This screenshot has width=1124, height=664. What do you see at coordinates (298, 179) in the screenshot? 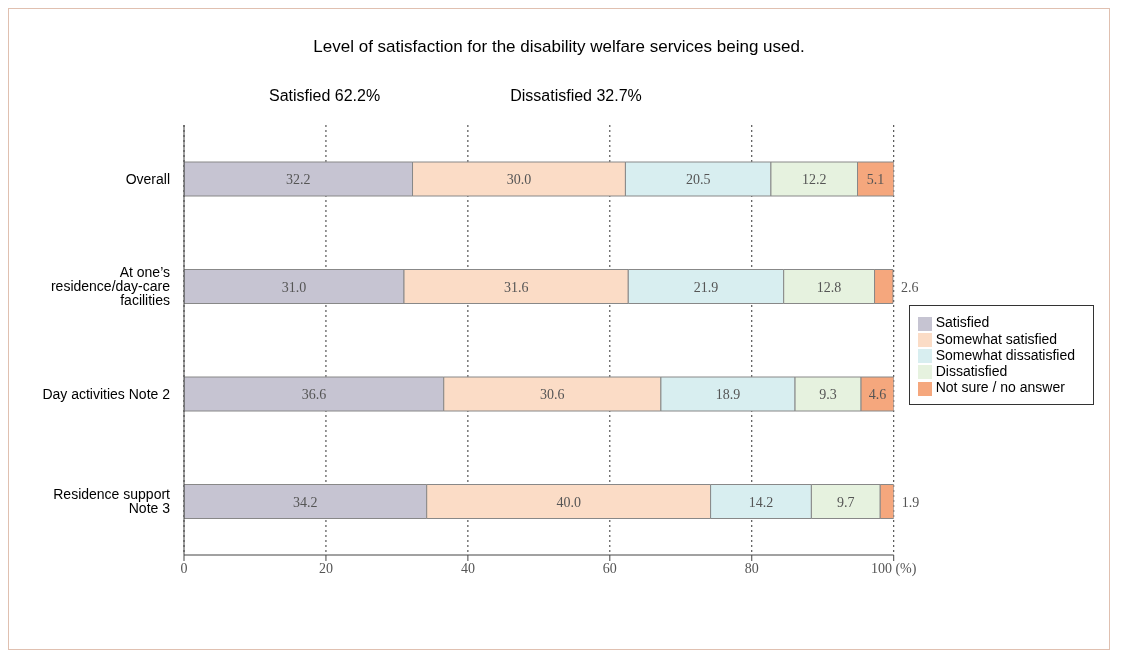
I see `data-label: 32.2` at bounding box center [298, 179].